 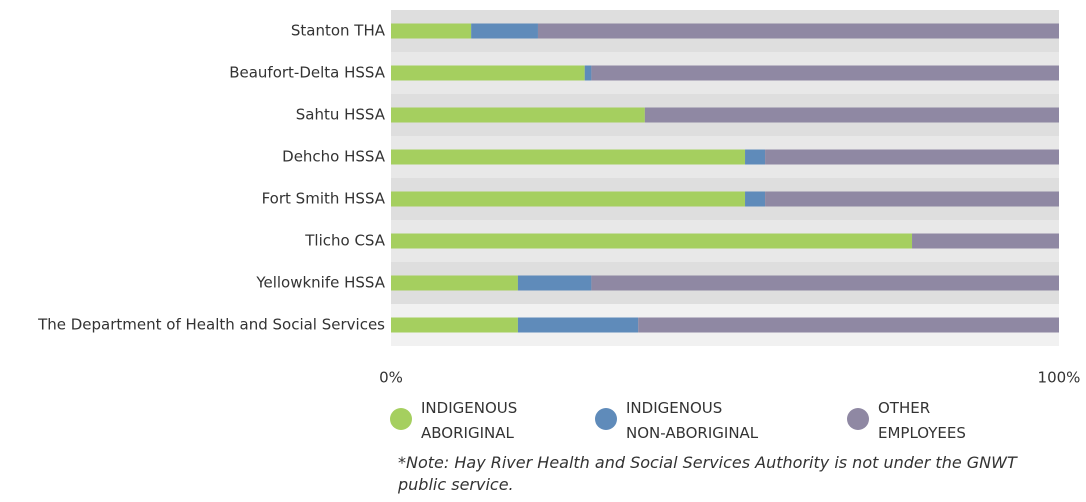 I want to click on y-tick-label: Dehcho HSSA, so click(x=334, y=157).